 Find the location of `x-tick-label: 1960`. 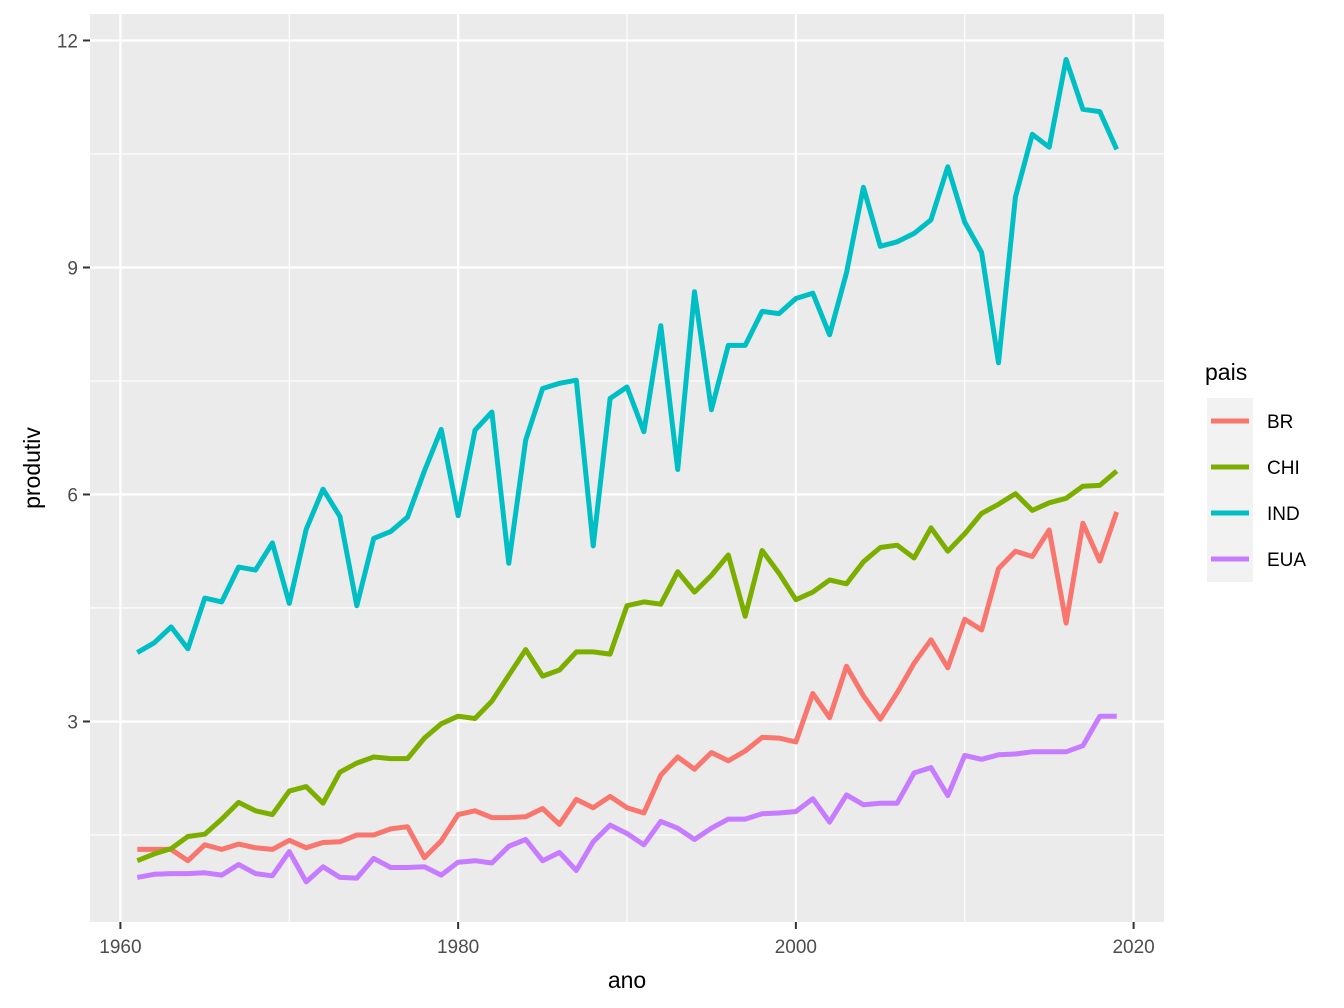

x-tick-label: 1960 is located at coordinates (120, 947).